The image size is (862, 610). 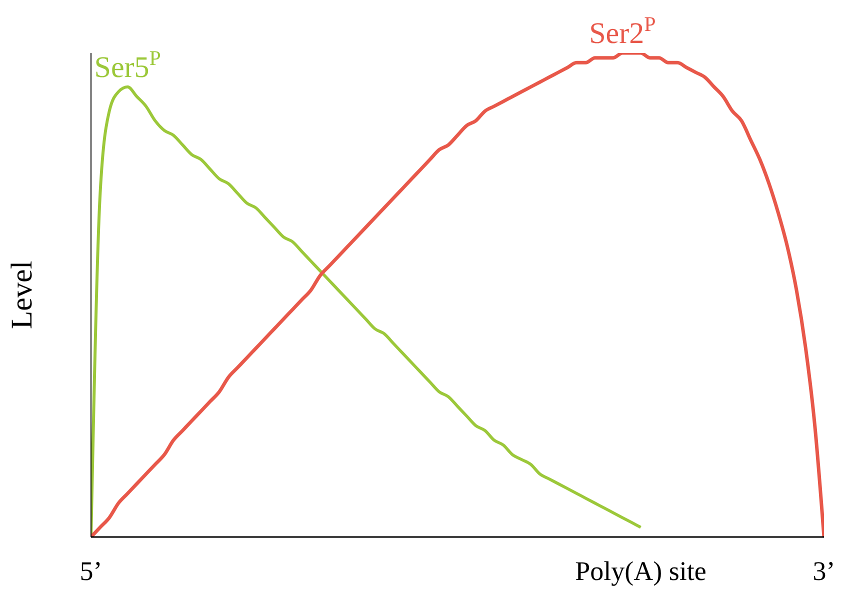 I want to click on series-label: Ser2$^{P}$, so click(x=622, y=31).